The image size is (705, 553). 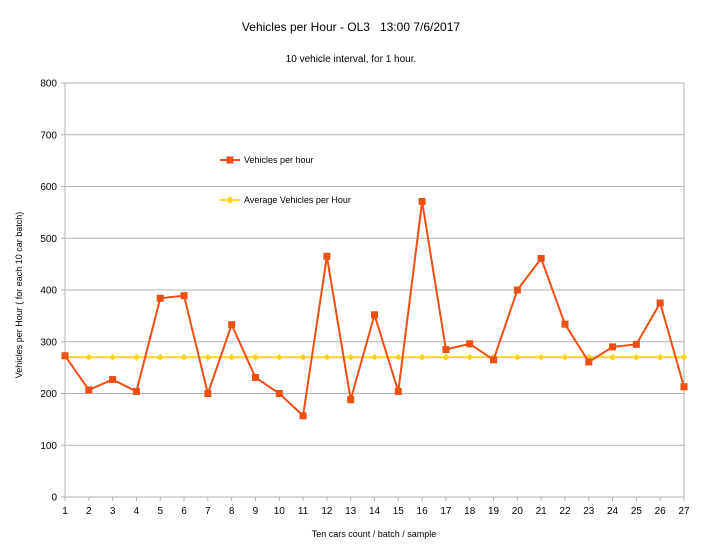 I want to click on x-tick-label: 20, so click(x=518, y=511).